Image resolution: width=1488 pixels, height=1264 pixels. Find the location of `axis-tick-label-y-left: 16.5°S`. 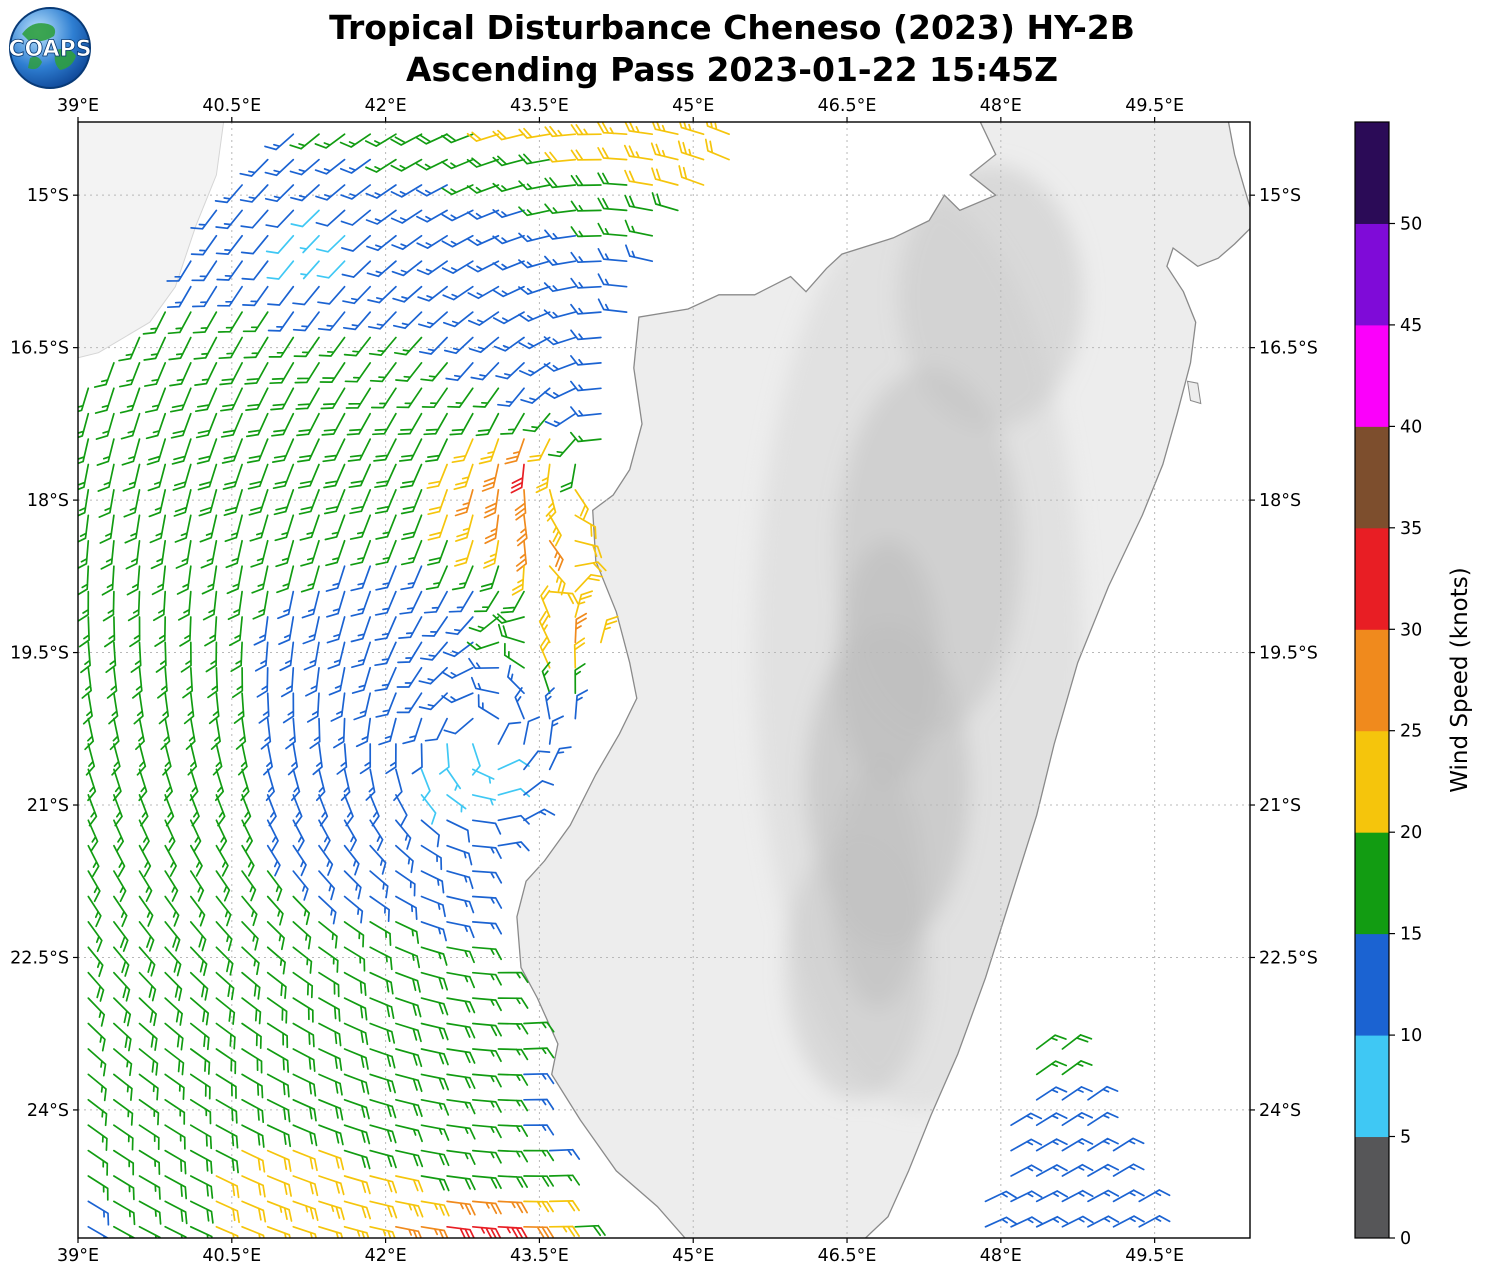

axis-tick-label-y-left: 16.5°S is located at coordinates (39, 349).